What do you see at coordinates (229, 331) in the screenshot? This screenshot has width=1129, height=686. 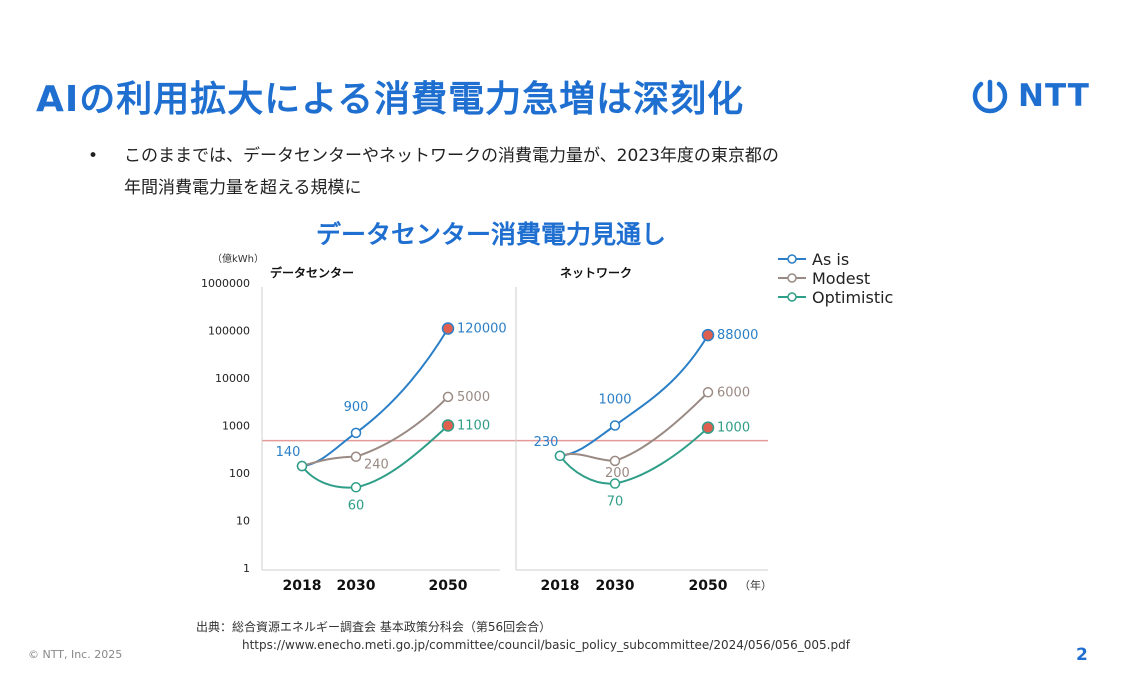 I see `y-tick-label: 100000` at bounding box center [229, 331].